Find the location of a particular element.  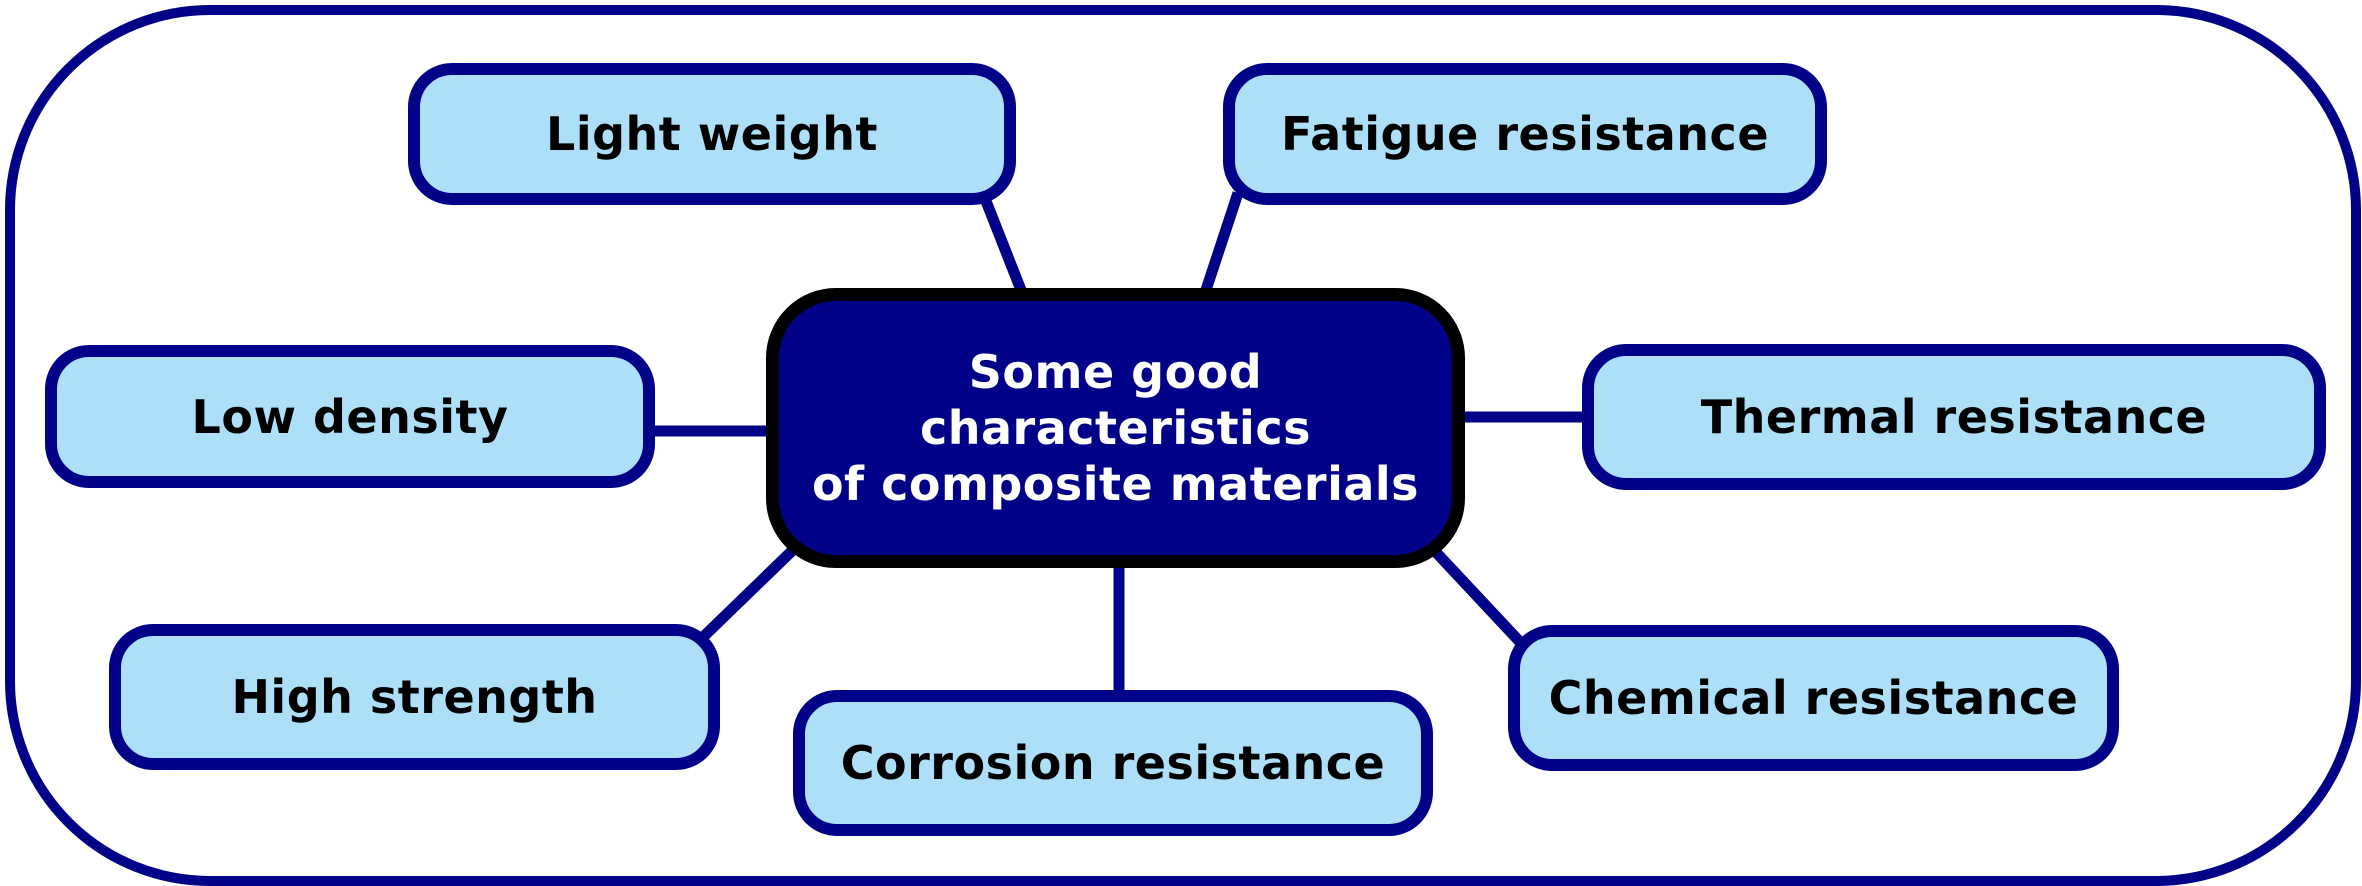

connector-chemical-resistance is located at coordinates (1476, 595).